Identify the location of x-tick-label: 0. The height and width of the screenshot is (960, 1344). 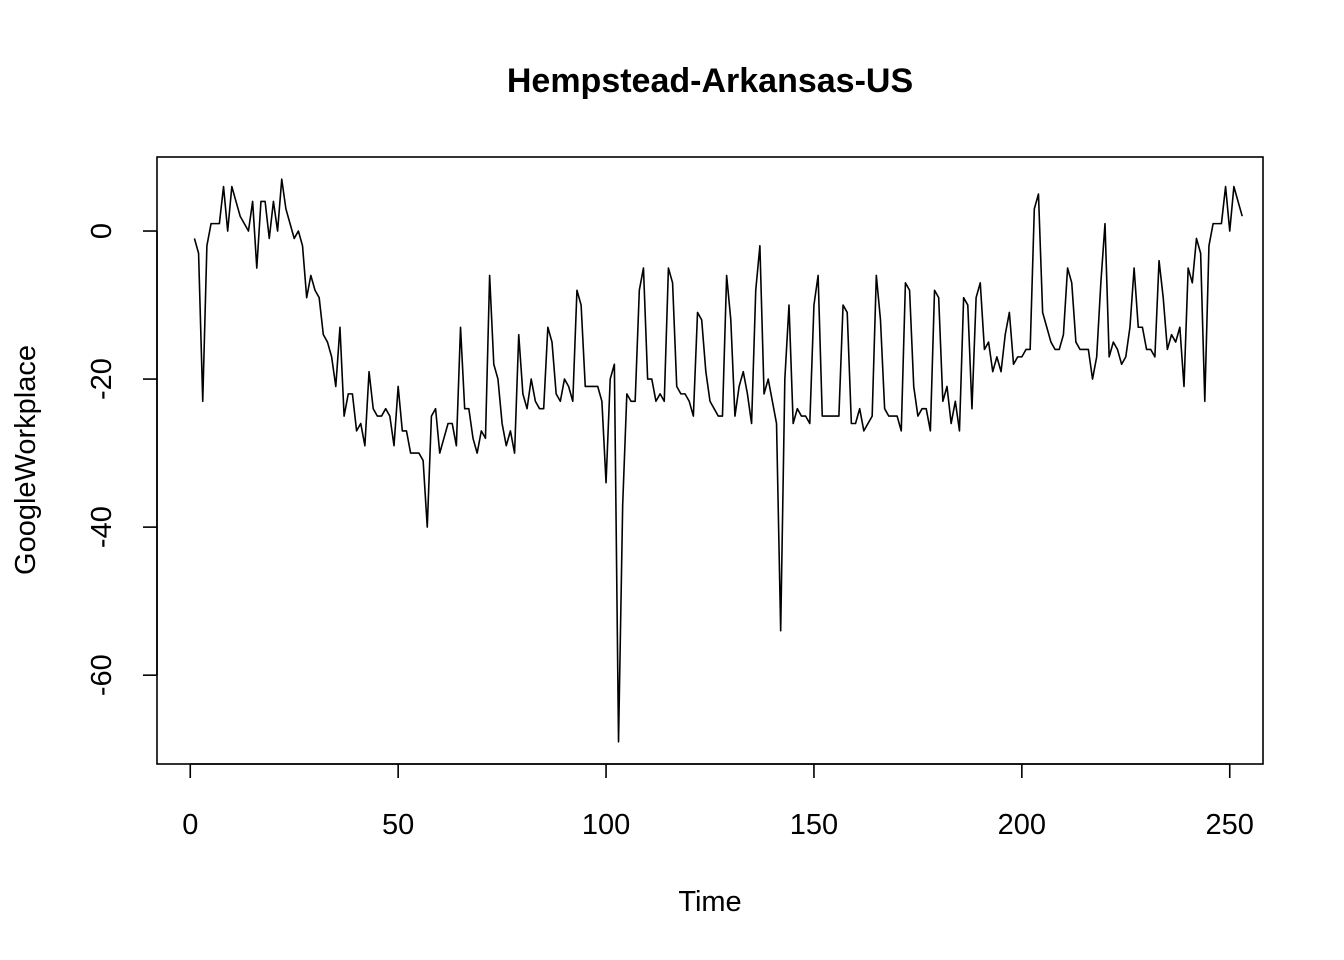
(190, 825).